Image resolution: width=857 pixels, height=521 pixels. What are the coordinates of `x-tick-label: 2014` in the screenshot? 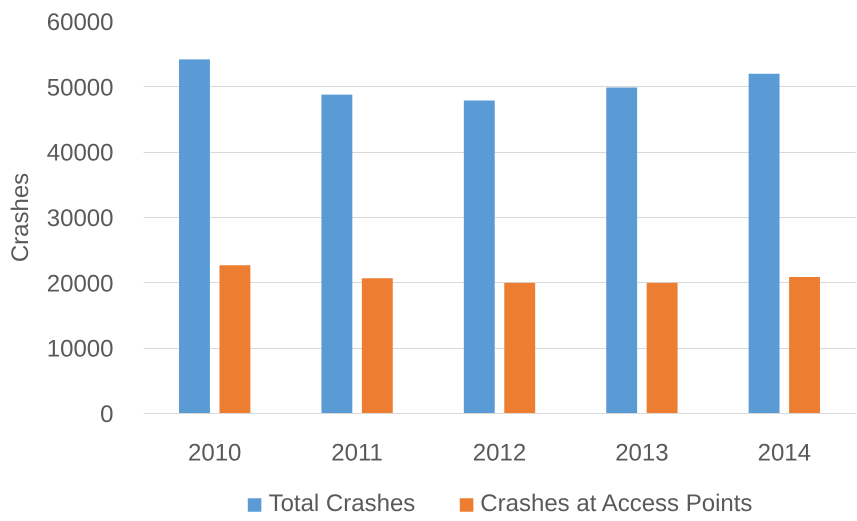 It's located at (784, 453).